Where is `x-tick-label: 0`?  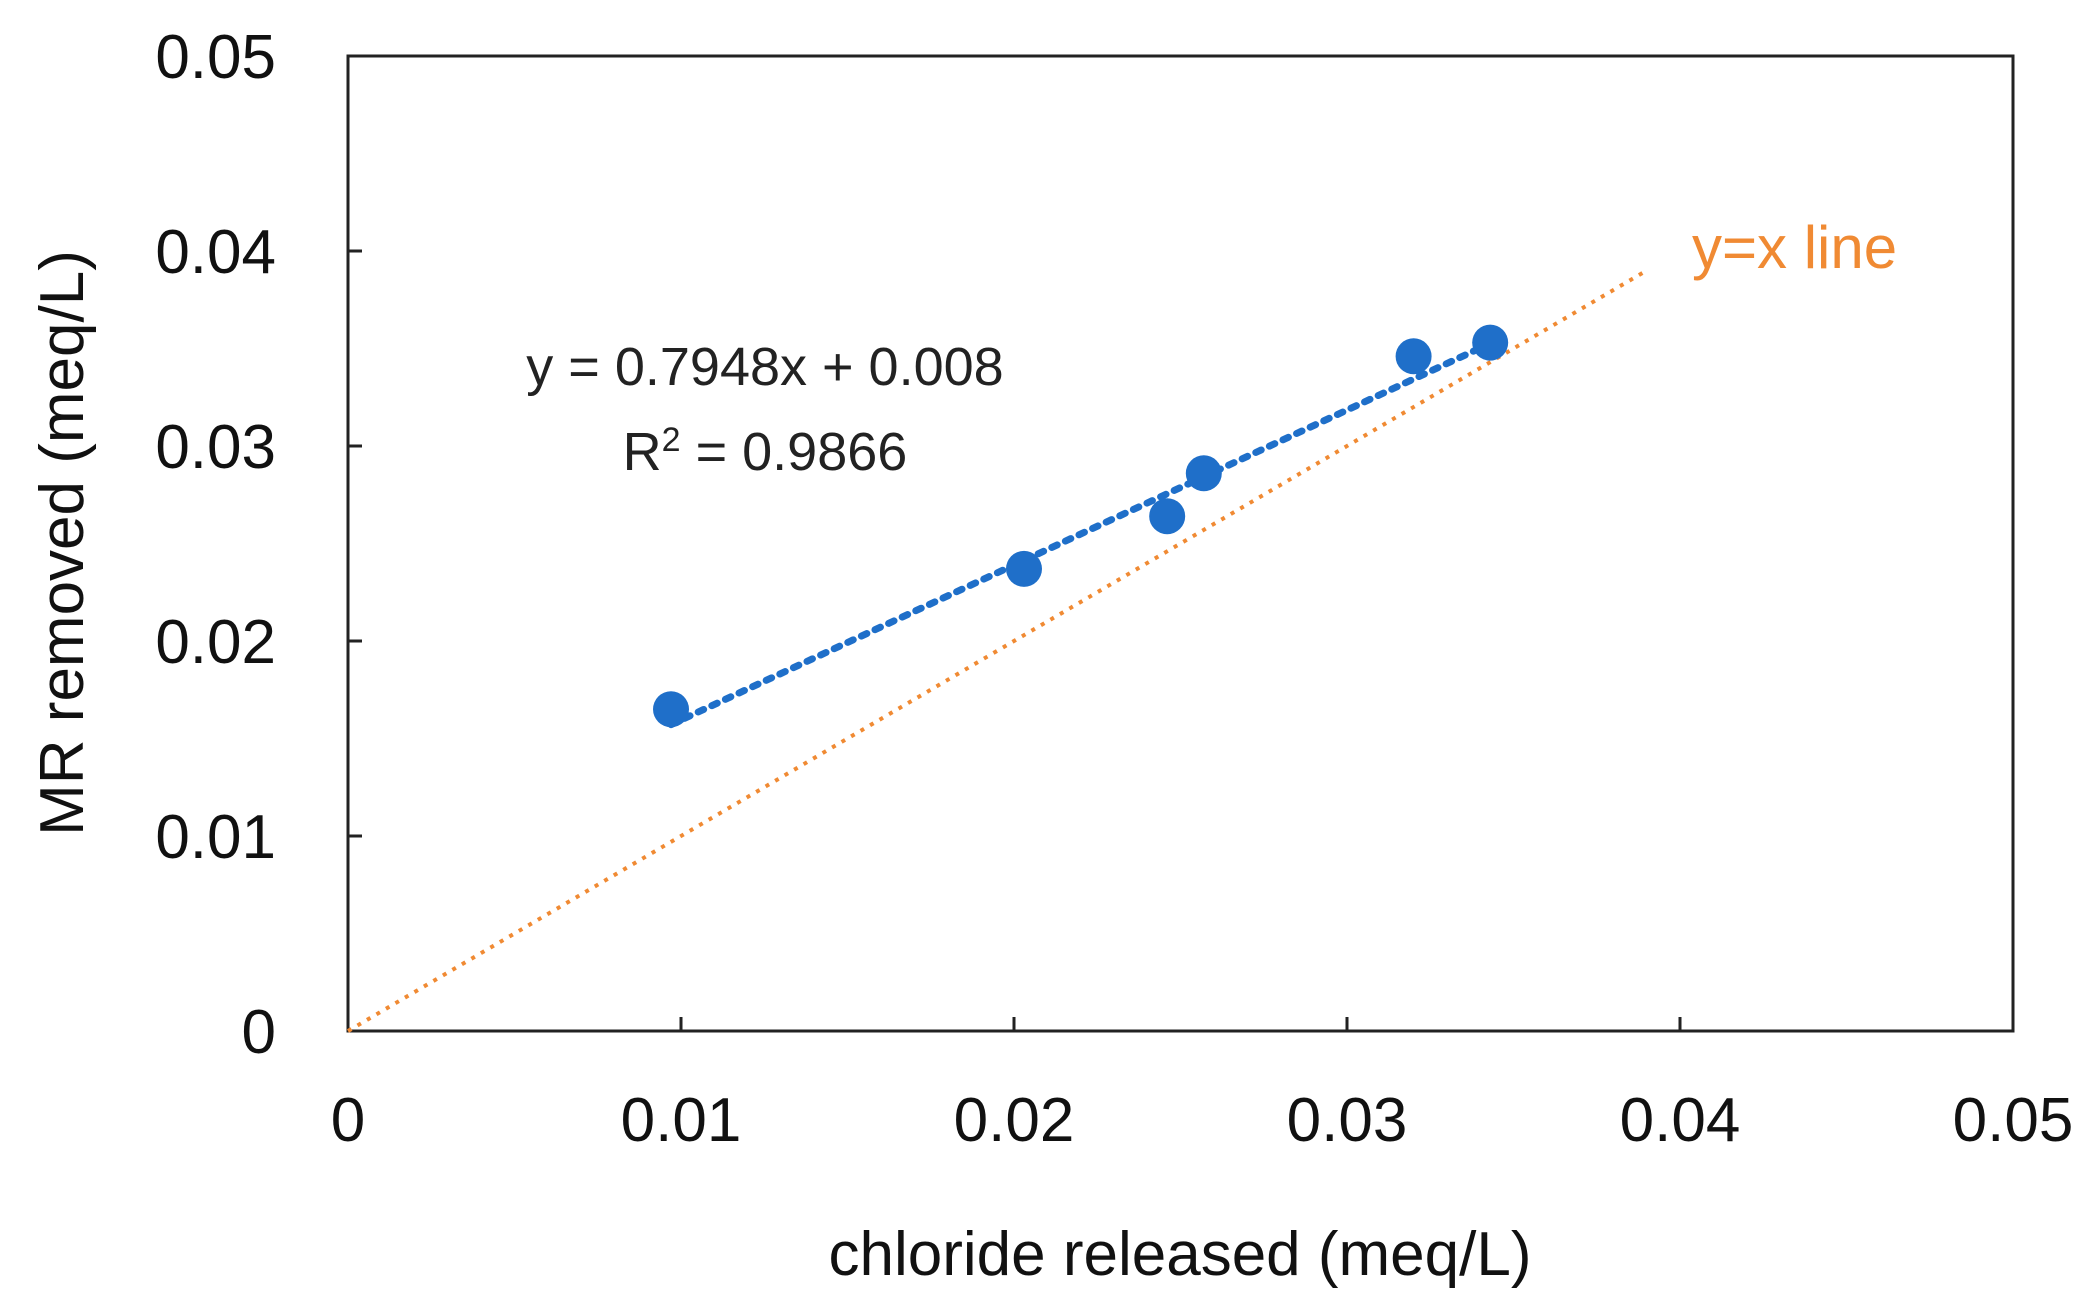
x-tick-label: 0 is located at coordinates (348, 1120).